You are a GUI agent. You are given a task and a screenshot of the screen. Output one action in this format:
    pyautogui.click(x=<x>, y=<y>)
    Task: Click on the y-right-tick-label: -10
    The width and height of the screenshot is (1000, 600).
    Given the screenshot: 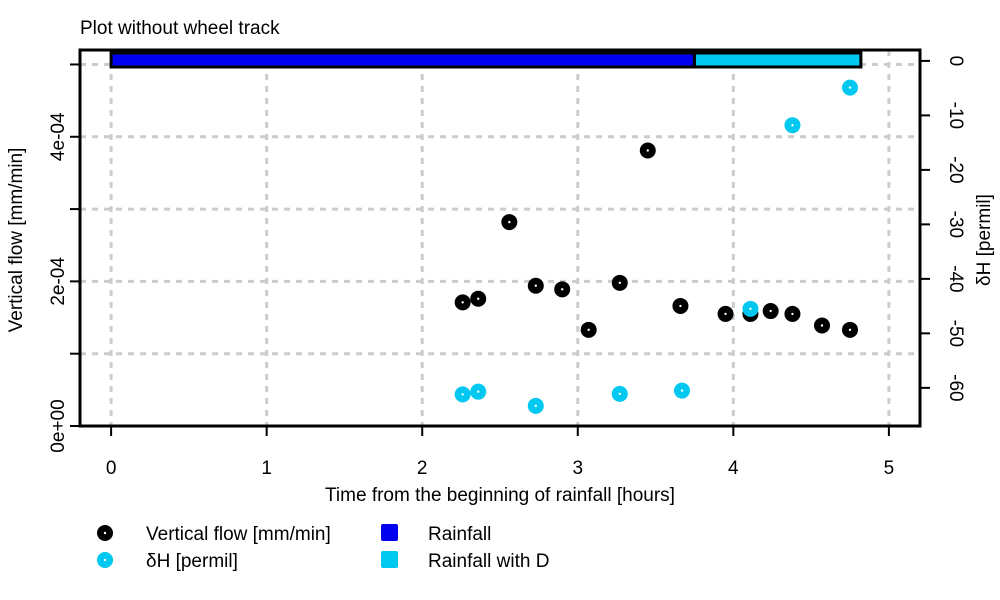 What is the action you would take?
    pyautogui.click(x=955, y=115)
    